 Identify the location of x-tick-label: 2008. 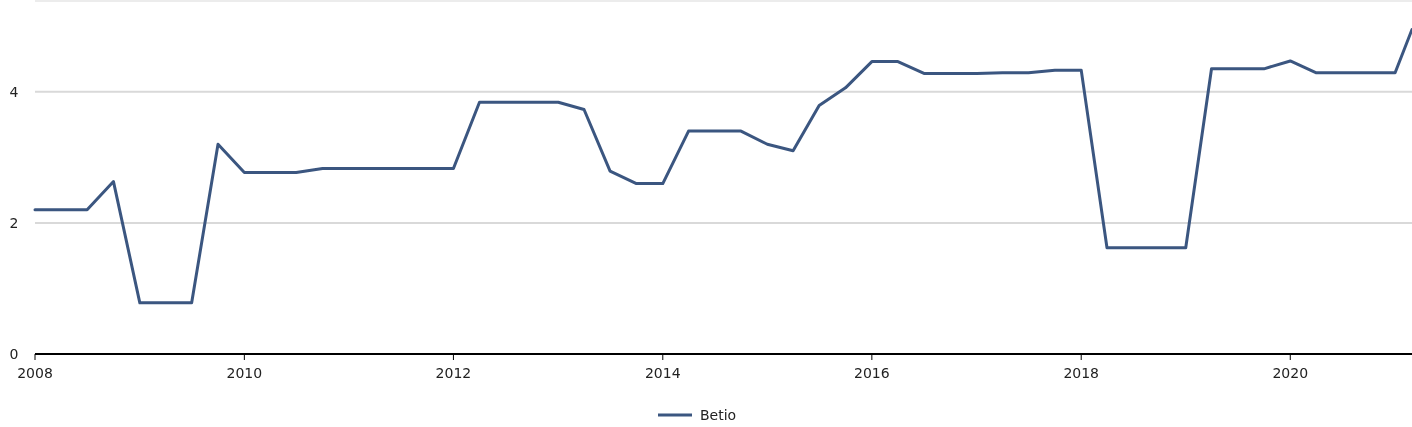
(35, 373).